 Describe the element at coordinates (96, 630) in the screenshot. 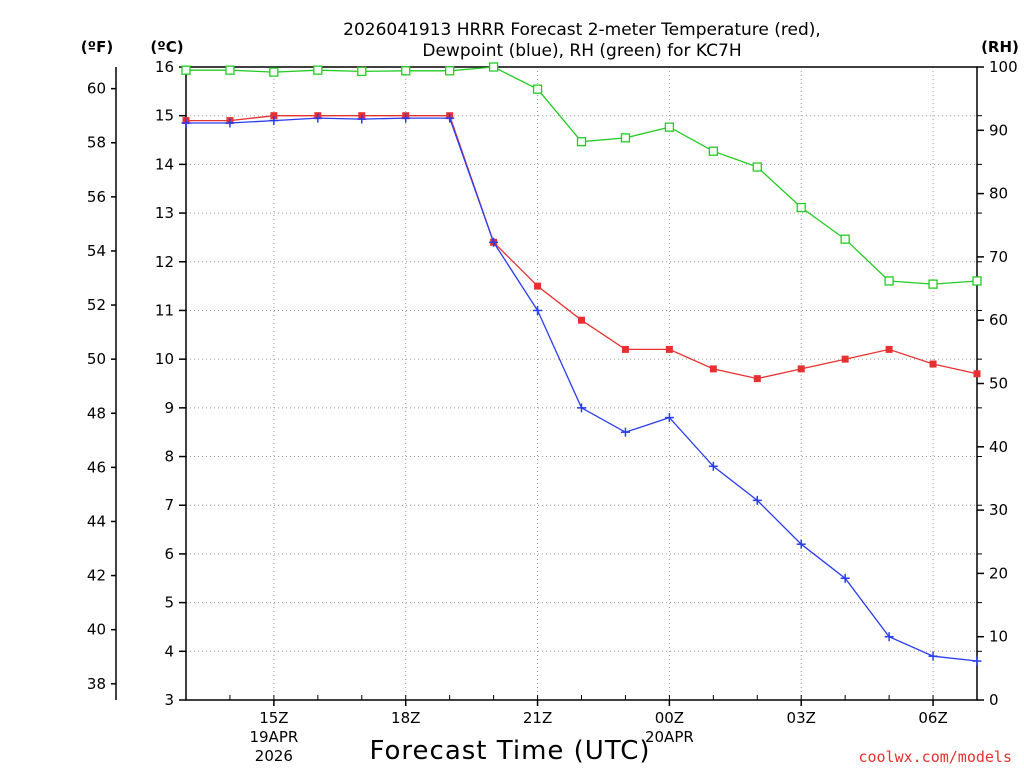

I see `fahrenheit-tick-label: 40` at that location.